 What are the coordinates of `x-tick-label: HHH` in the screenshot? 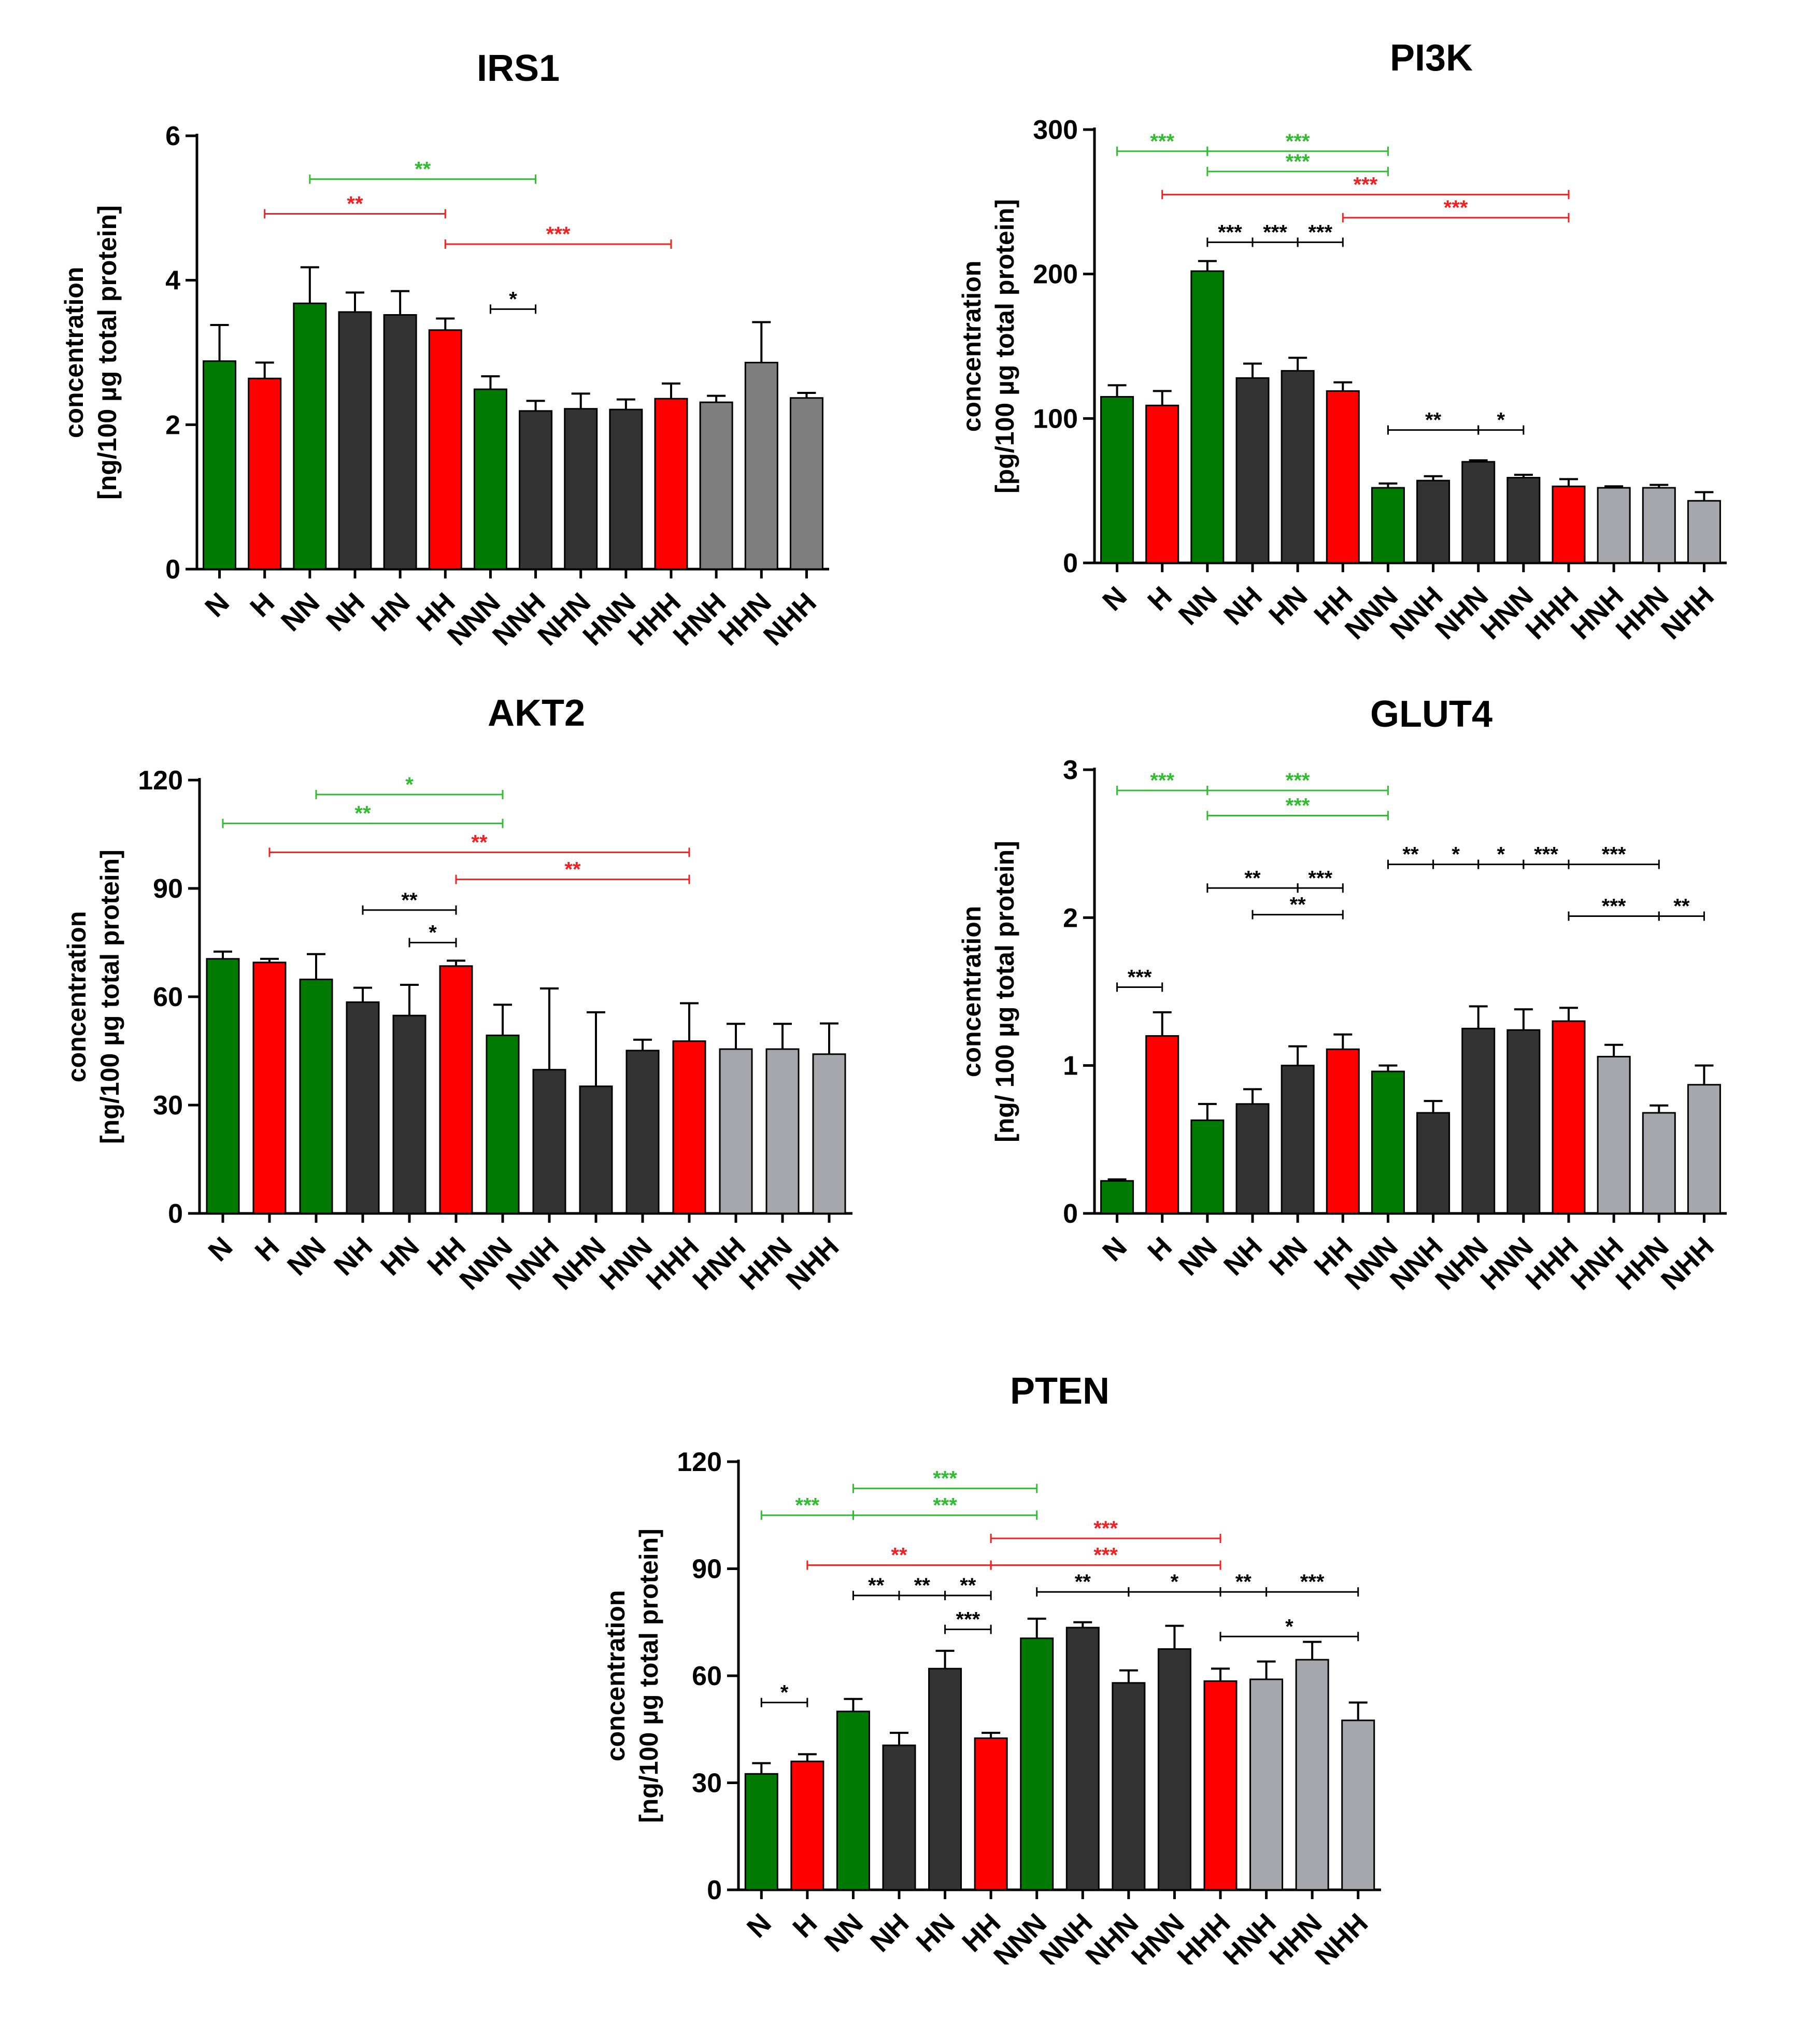 It's located at (672, 1263).